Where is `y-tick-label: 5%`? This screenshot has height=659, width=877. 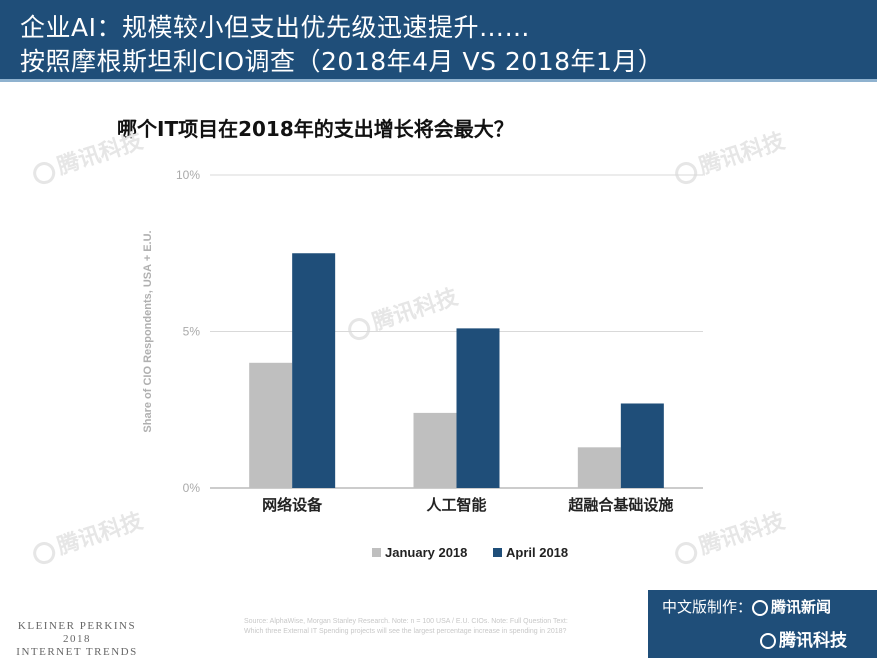
y-tick-label: 5% is located at coordinates (192, 332).